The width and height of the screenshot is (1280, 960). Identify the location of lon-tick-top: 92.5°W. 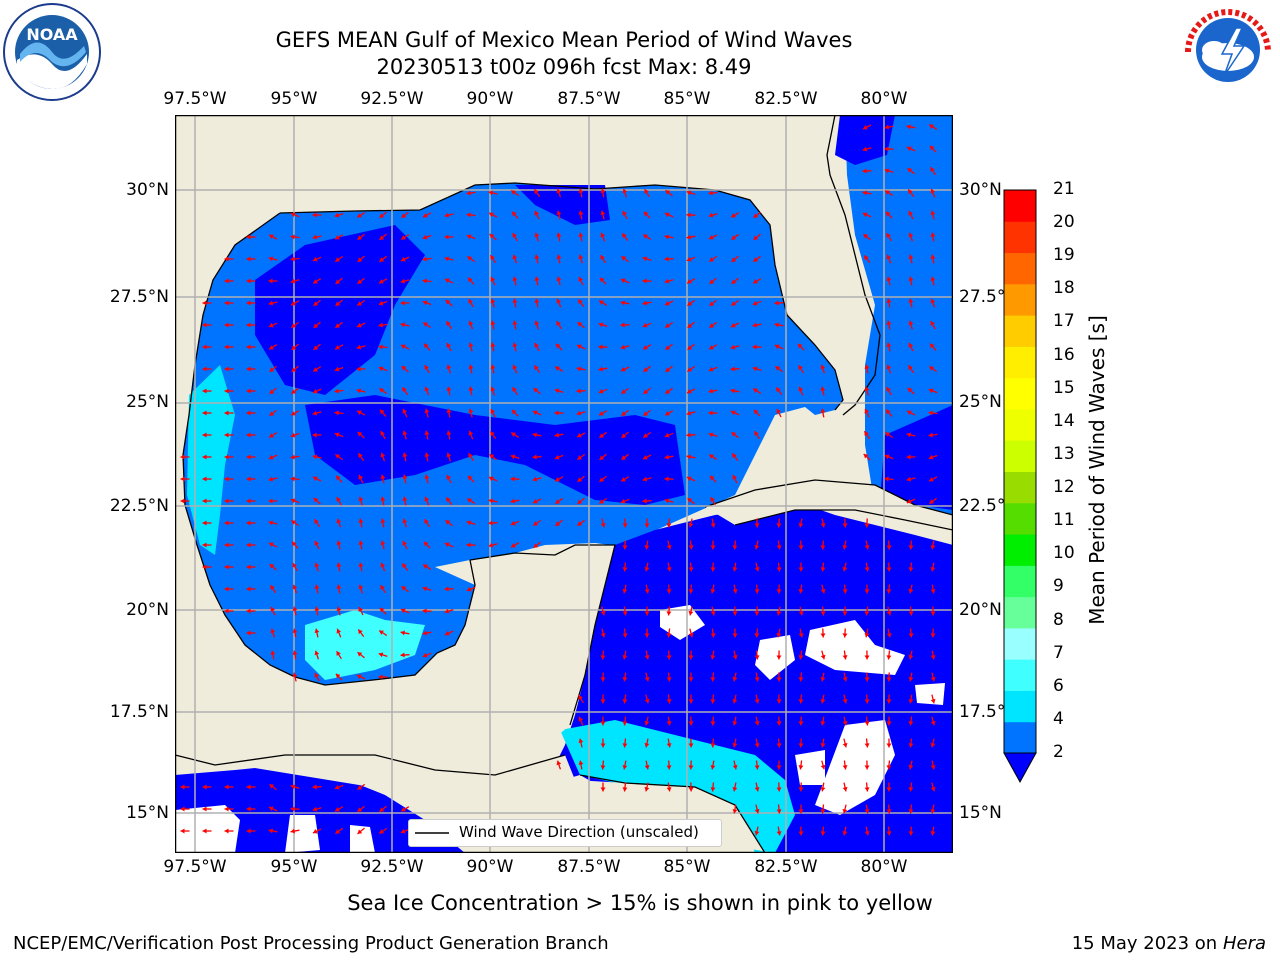
(392, 99).